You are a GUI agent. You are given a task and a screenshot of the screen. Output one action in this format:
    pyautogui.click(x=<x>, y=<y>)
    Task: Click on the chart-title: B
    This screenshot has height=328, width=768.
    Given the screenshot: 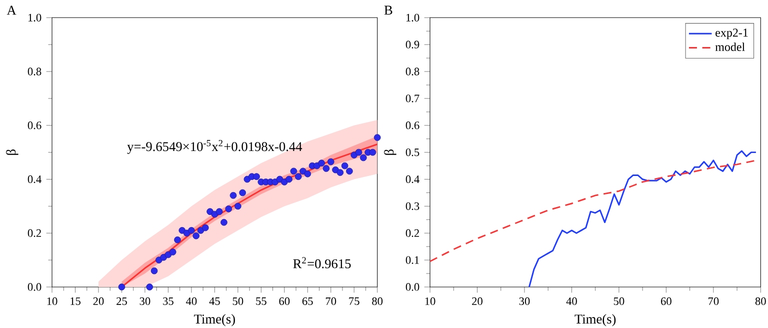 What is the action you would take?
    pyautogui.click(x=388, y=10)
    